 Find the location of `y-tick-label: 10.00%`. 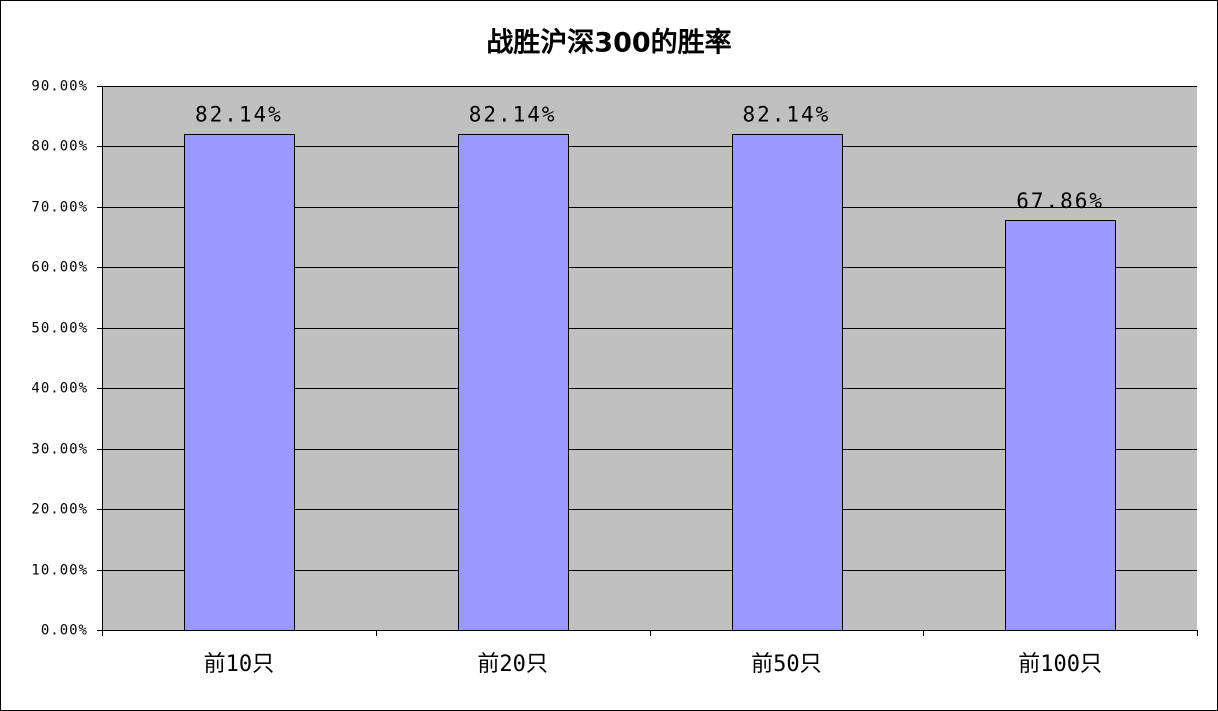

y-tick-label: 10.00% is located at coordinates (59, 571).